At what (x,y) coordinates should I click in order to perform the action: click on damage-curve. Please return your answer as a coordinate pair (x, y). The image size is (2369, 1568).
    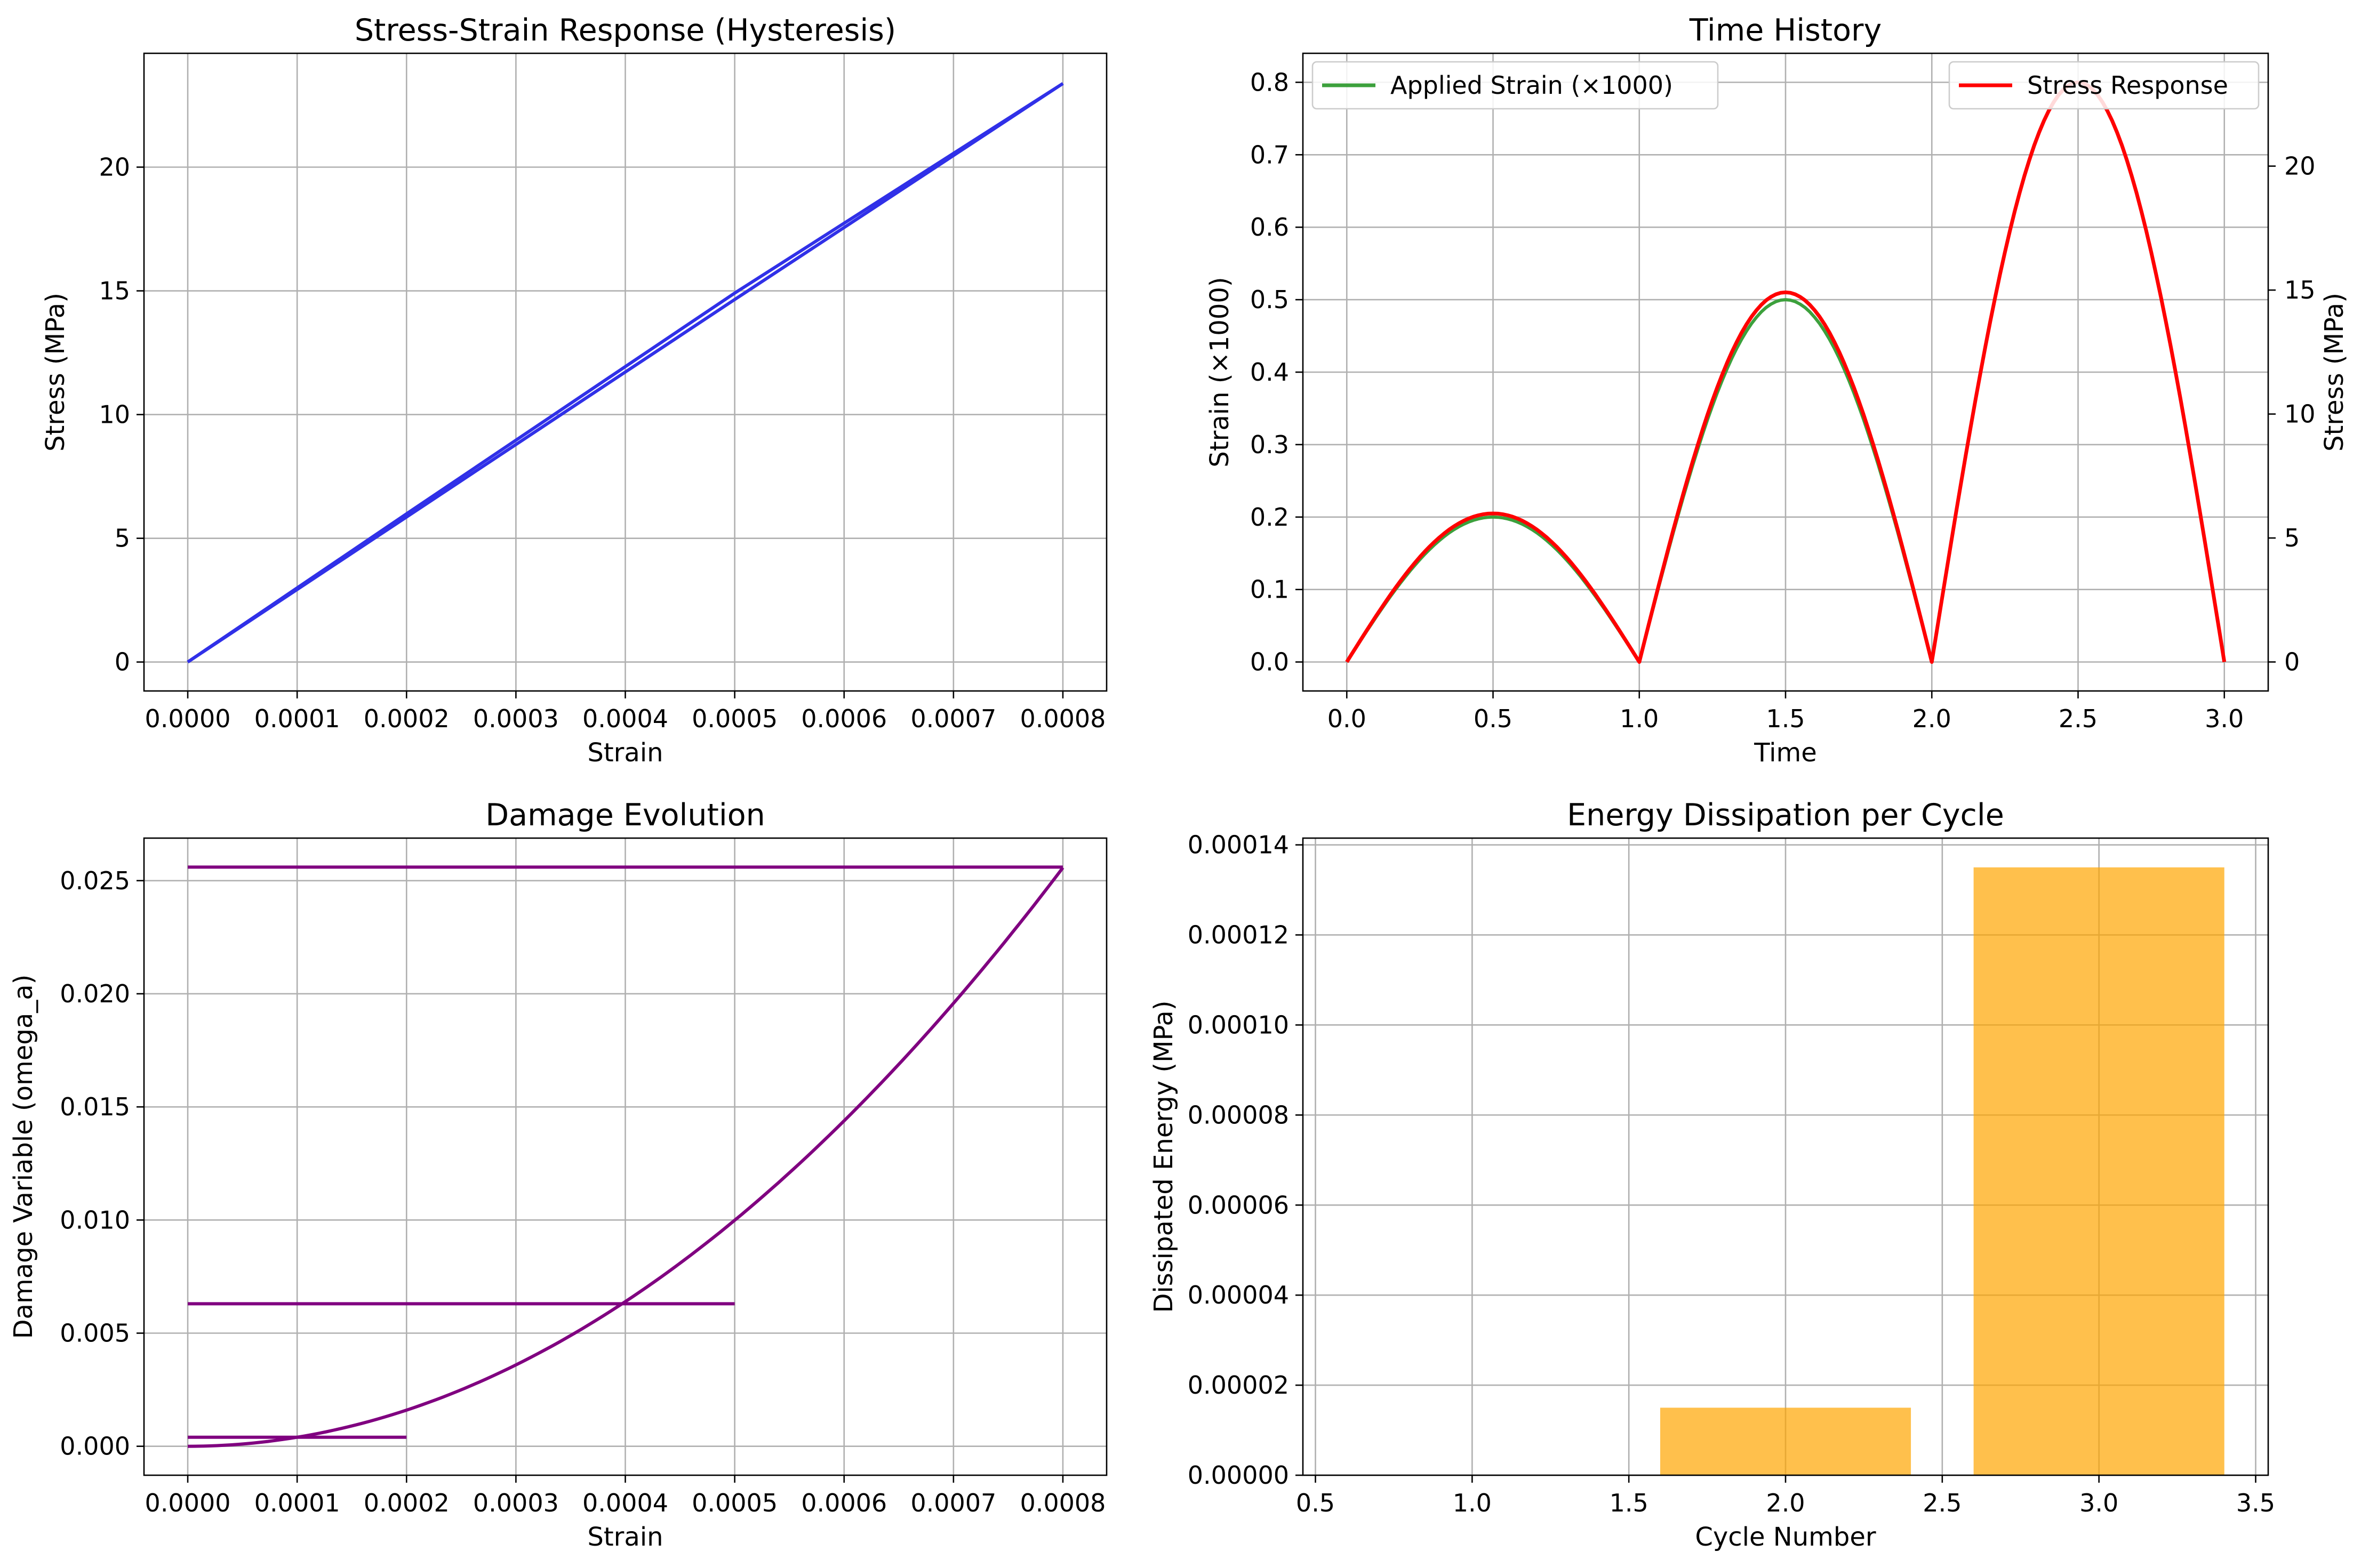
    Looking at the image, I should click on (626, 1157).